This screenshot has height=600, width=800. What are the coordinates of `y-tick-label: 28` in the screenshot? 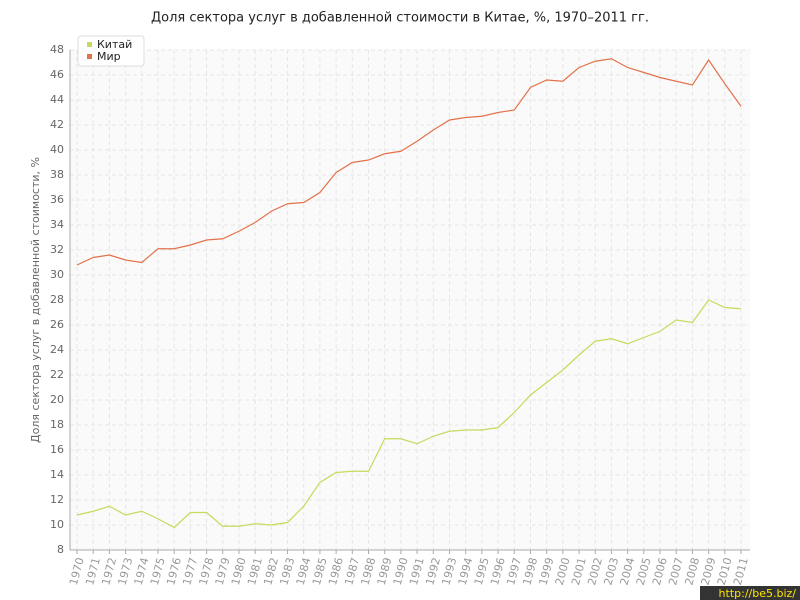 It's located at (57, 299).